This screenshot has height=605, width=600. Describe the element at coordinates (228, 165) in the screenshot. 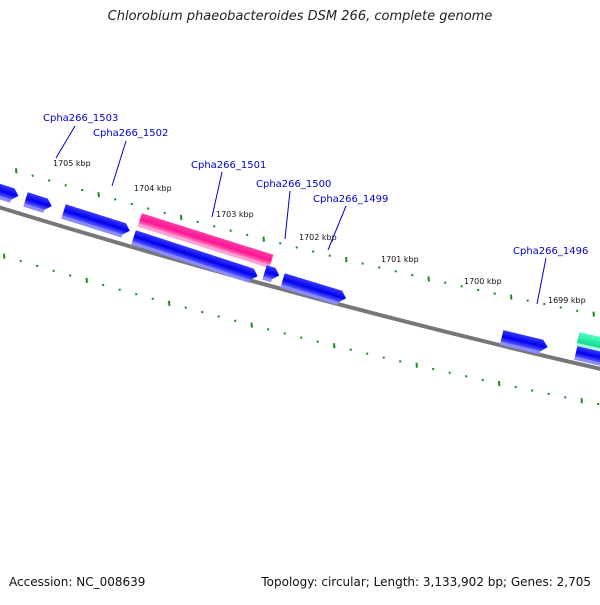

I see `gene-label-cpha266-1501: Cpha266_1501` at that location.